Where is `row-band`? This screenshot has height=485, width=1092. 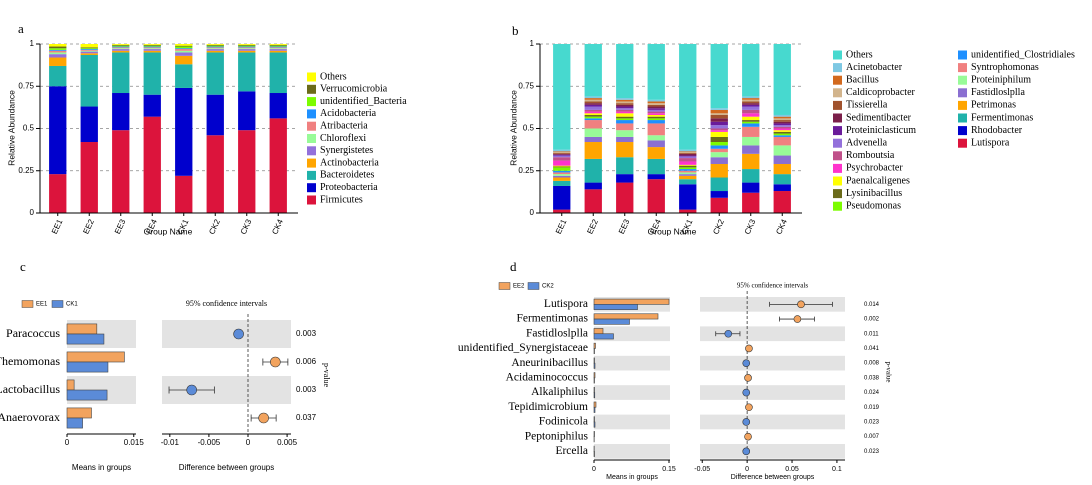
row-band is located at coordinates (772, 392).